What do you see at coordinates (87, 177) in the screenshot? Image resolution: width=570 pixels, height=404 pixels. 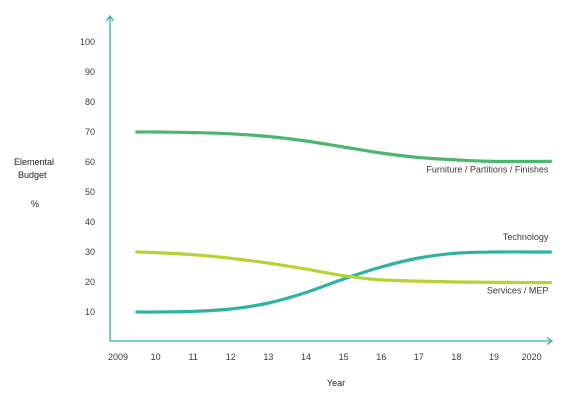 I see `y-tick-labels: 10 20 30 40 50 60 70 80 90 100` at bounding box center [87, 177].